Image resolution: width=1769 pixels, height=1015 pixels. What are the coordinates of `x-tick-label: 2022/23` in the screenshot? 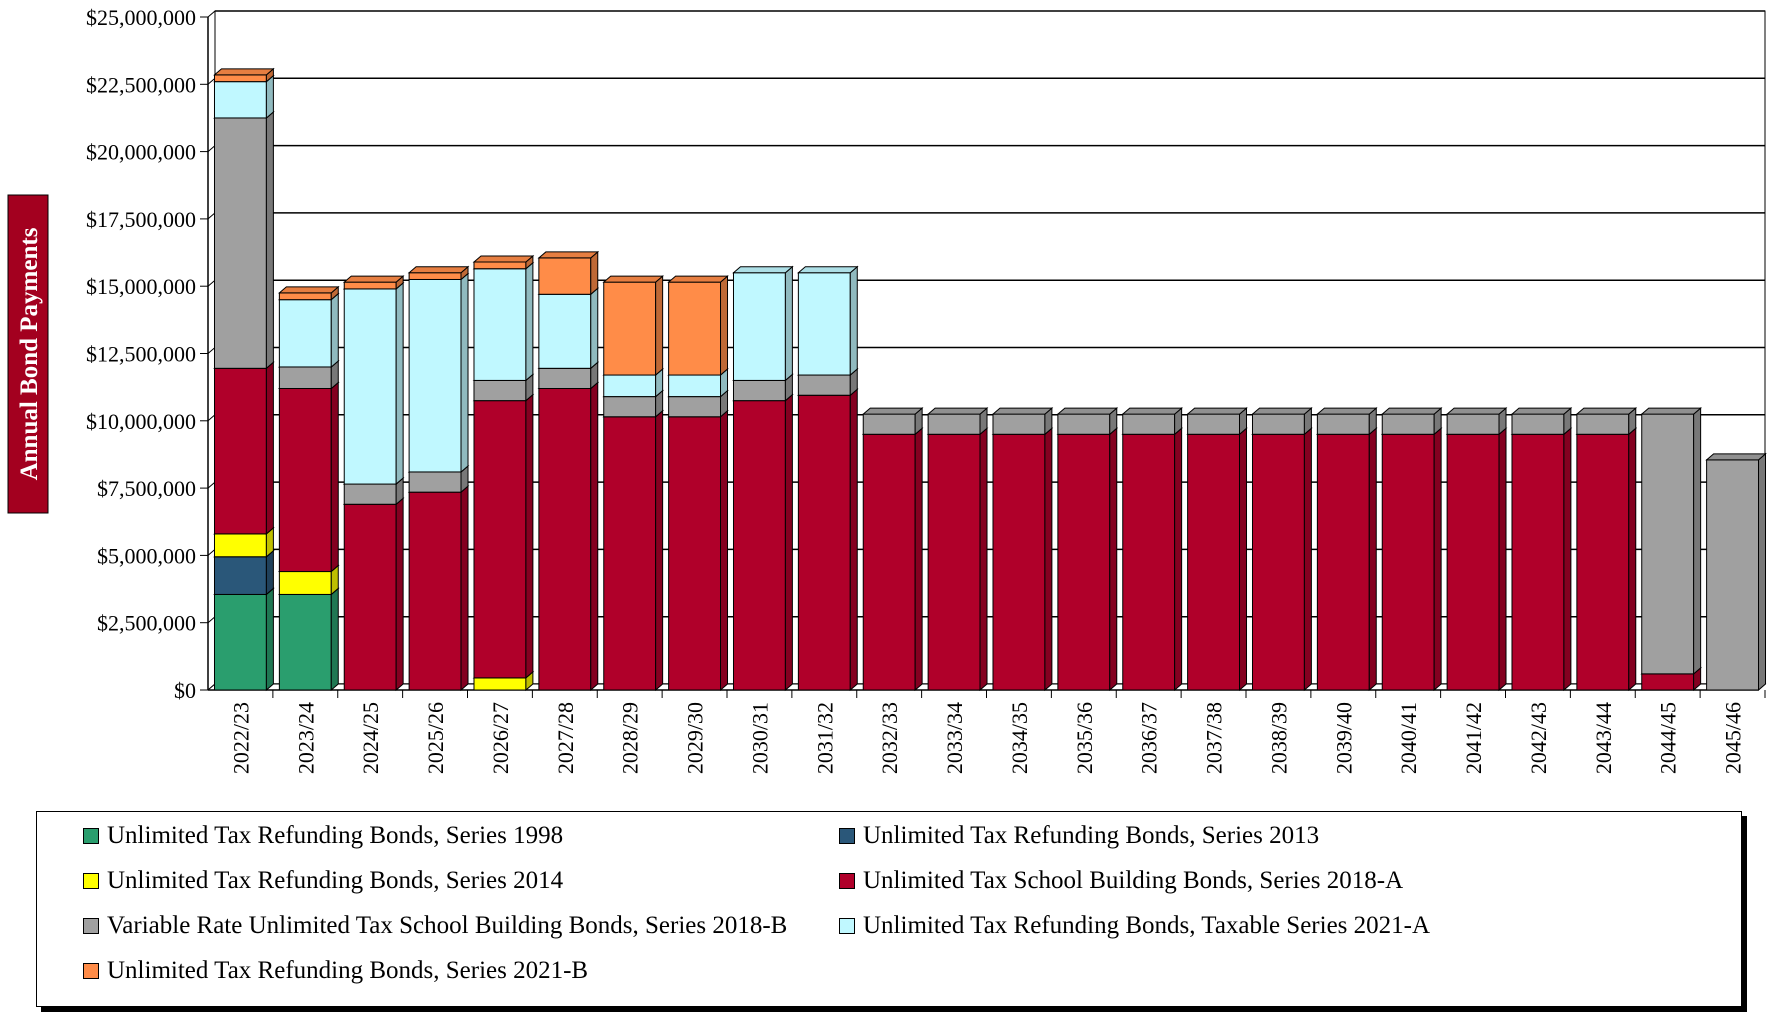 It's located at (240, 738).